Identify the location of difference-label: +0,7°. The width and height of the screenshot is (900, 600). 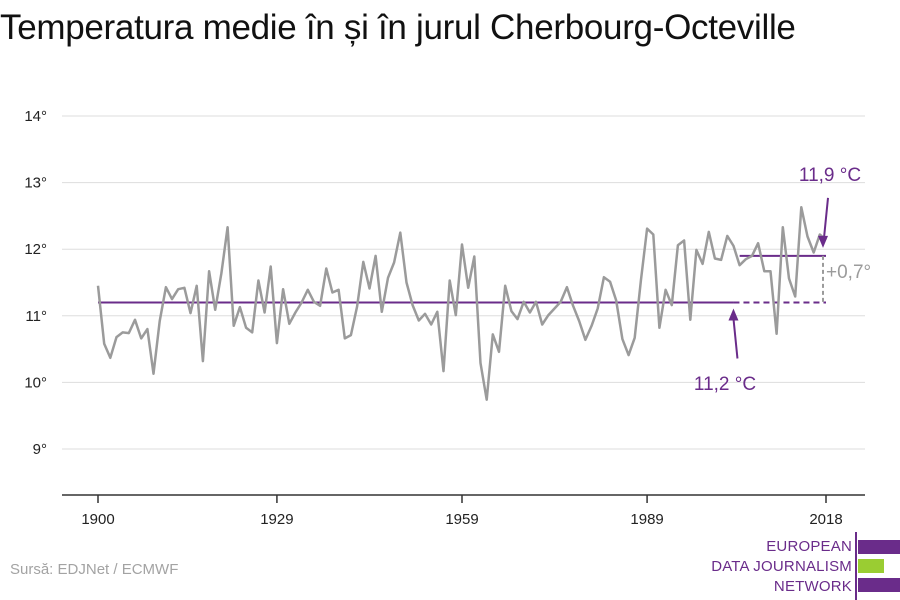
(848, 272).